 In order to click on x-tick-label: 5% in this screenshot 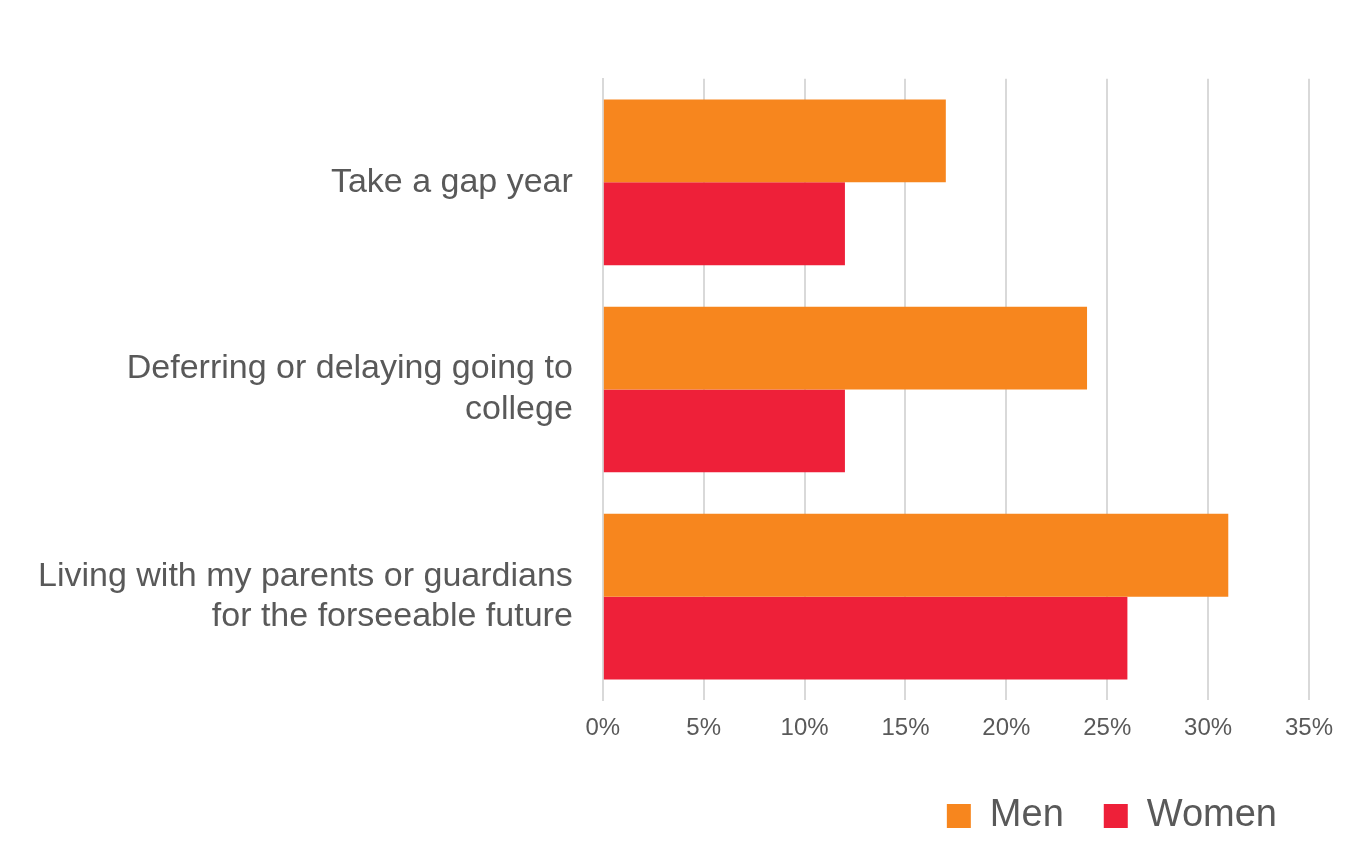, I will do `click(704, 727)`.